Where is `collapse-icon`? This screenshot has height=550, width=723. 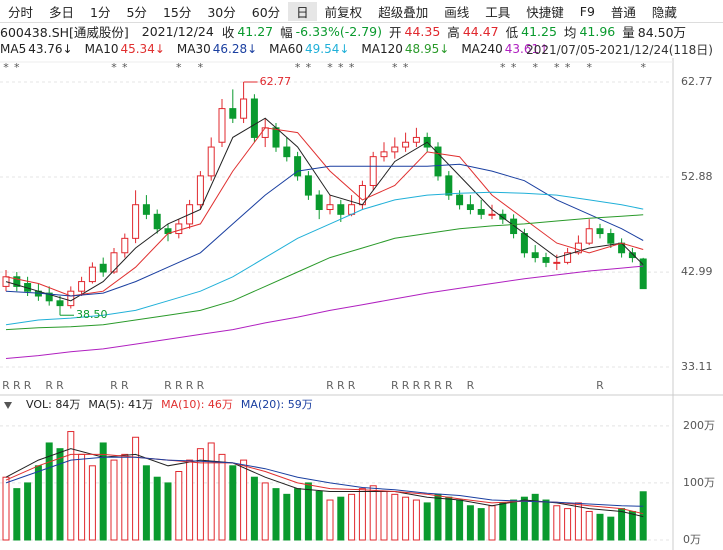
collapse-icon is located at coordinates (8, 405).